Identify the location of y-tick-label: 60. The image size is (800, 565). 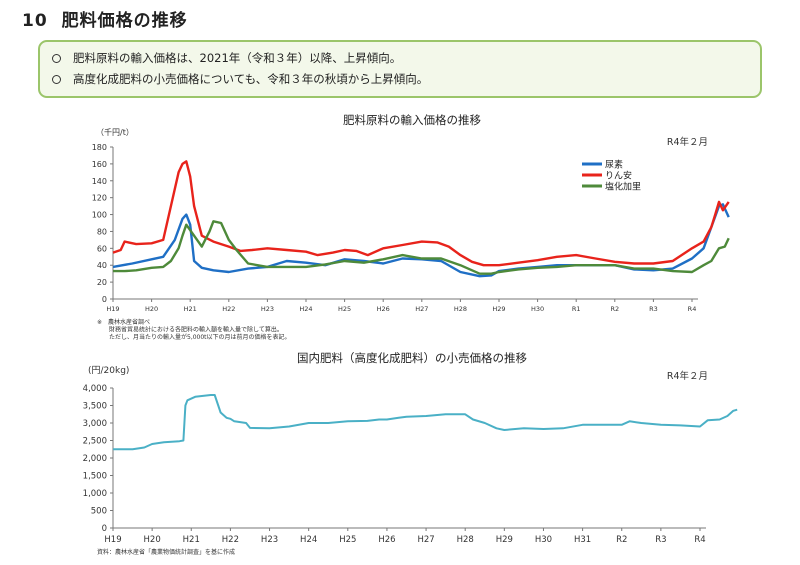
(102, 248).